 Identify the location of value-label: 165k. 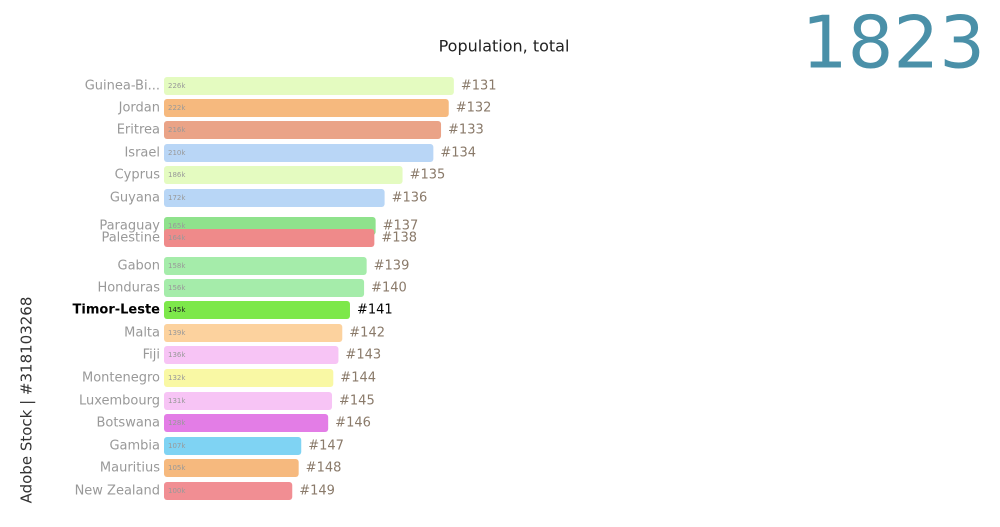
(177, 226).